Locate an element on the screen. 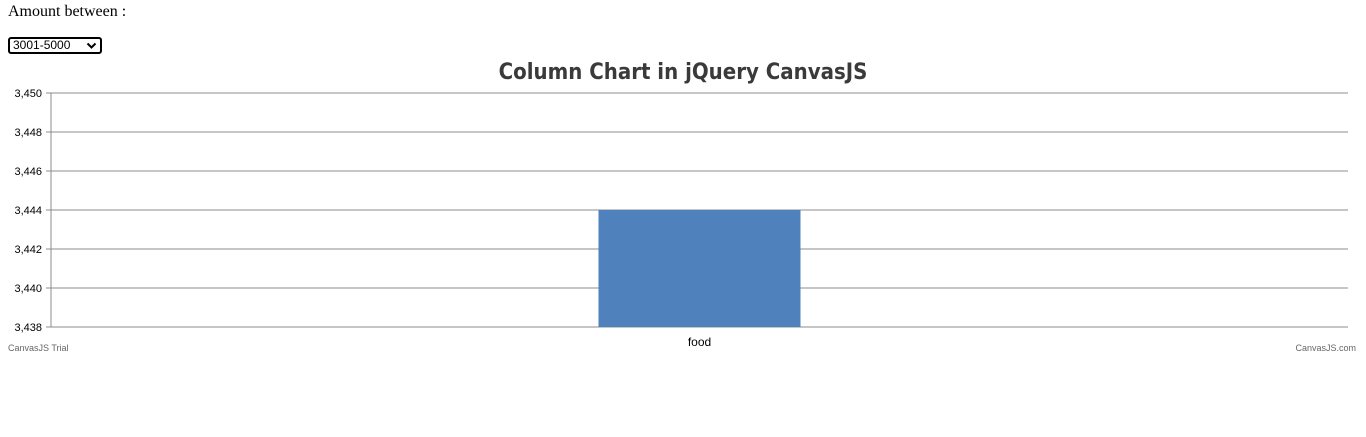 Image resolution: width=1366 pixels, height=437 pixels. chevron-down-icon is located at coordinates (91, 45).